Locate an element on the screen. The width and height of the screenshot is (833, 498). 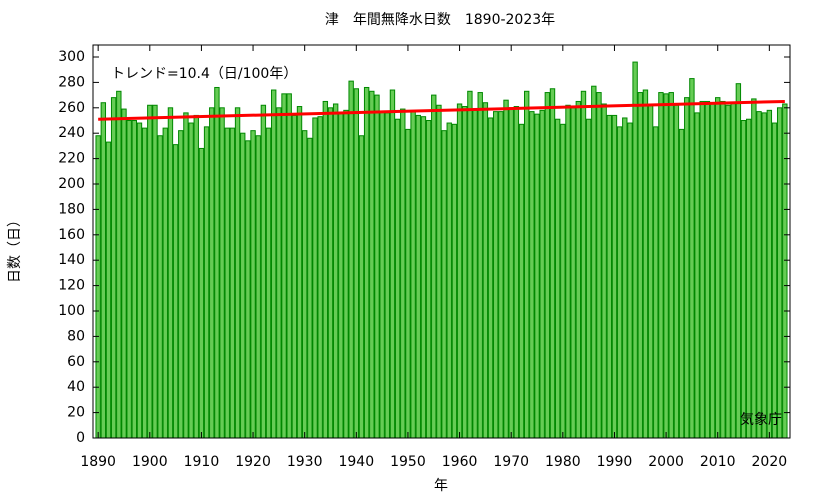
x-tick-label: 1930 is located at coordinates (305, 462).